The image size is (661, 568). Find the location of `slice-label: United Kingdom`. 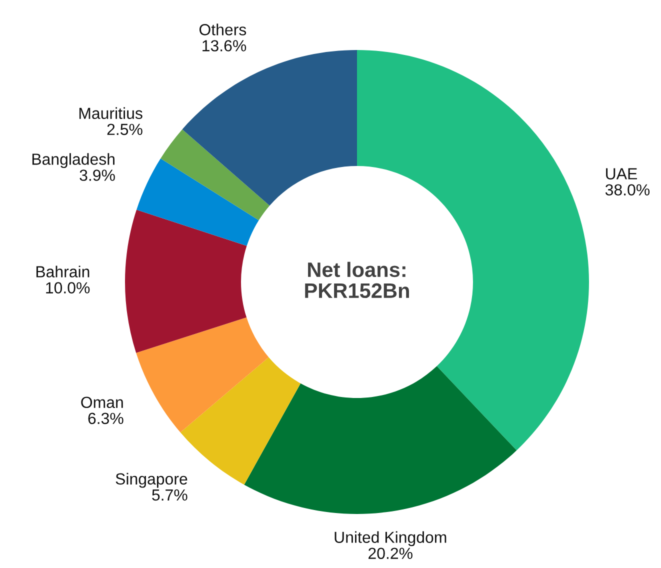

slice-label: United Kingdom is located at coordinates (390, 538).